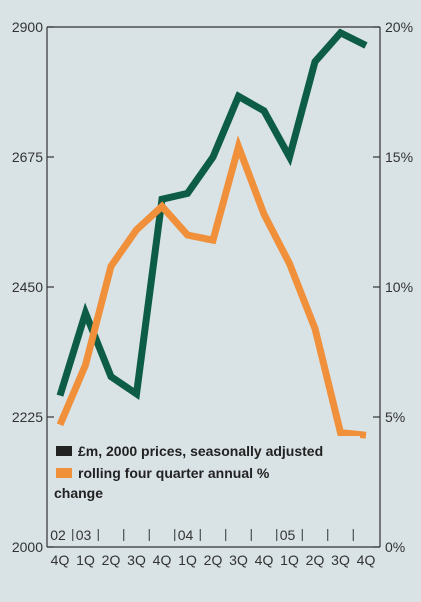 The width and height of the screenshot is (421, 602). Describe the element at coordinates (200, 451) in the screenshot. I see `legend-label-series-1: £m, 2000 prices, seasonally adjusted` at that location.